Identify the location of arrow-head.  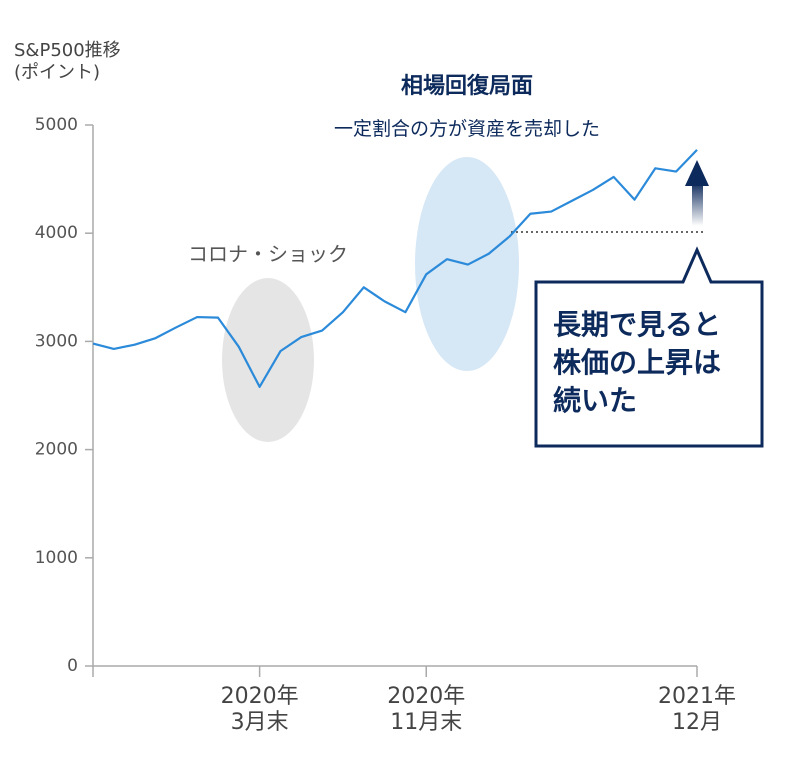
(697, 173).